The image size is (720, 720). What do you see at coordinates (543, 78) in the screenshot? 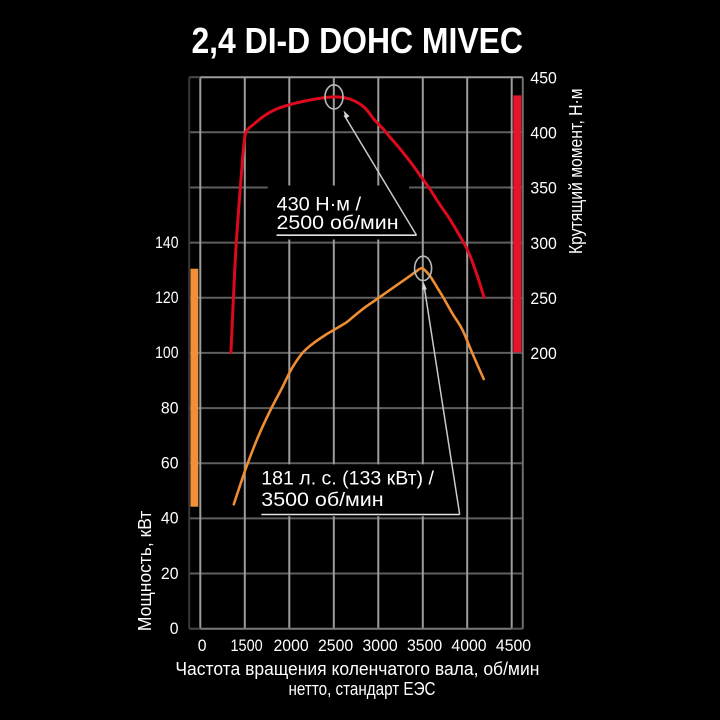
I see `svg-text: 450` at bounding box center [543, 78].